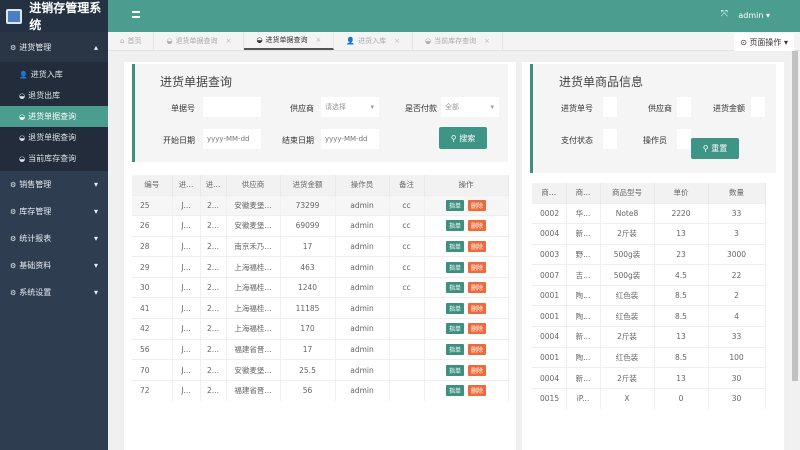 This screenshot has width=800, height=450. What do you see at coordinates (308, 185) in the screenshot?
I see `column-header: 进货金额` at bounding box center [308, 185].